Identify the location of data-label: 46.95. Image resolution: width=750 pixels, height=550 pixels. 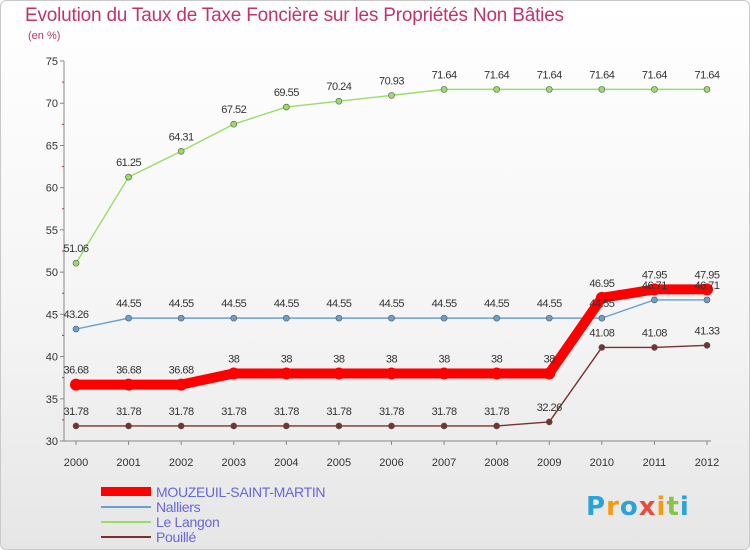
(601, 284).